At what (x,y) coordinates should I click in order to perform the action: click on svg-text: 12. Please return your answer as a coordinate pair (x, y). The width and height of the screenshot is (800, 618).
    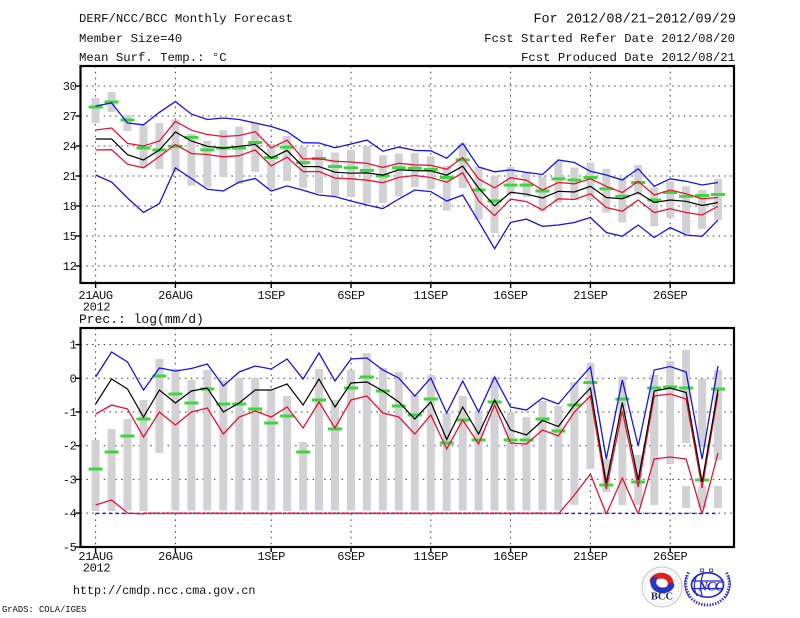
    Looking at the image, I should click on (70, 267).